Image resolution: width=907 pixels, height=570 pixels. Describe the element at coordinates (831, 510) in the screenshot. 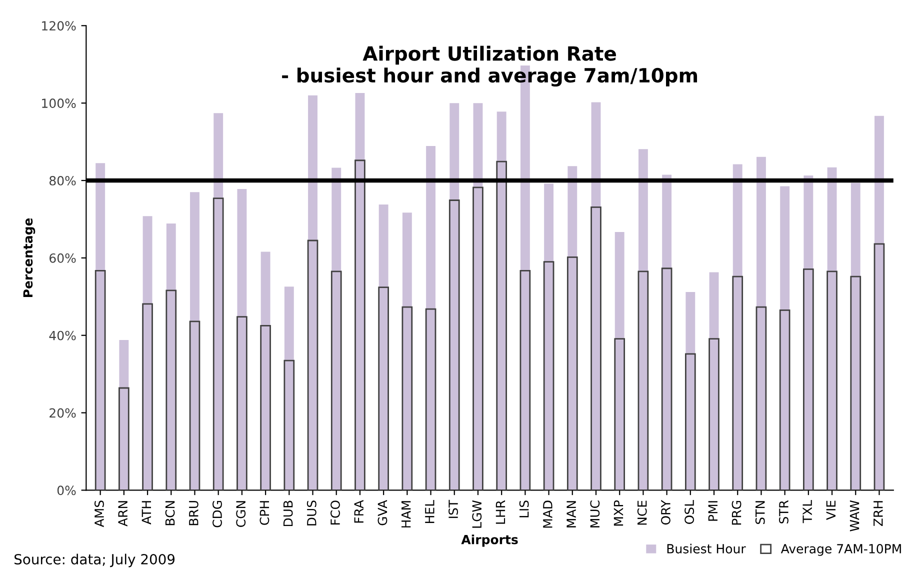

I see `x-tick-label: VIE` at that location.